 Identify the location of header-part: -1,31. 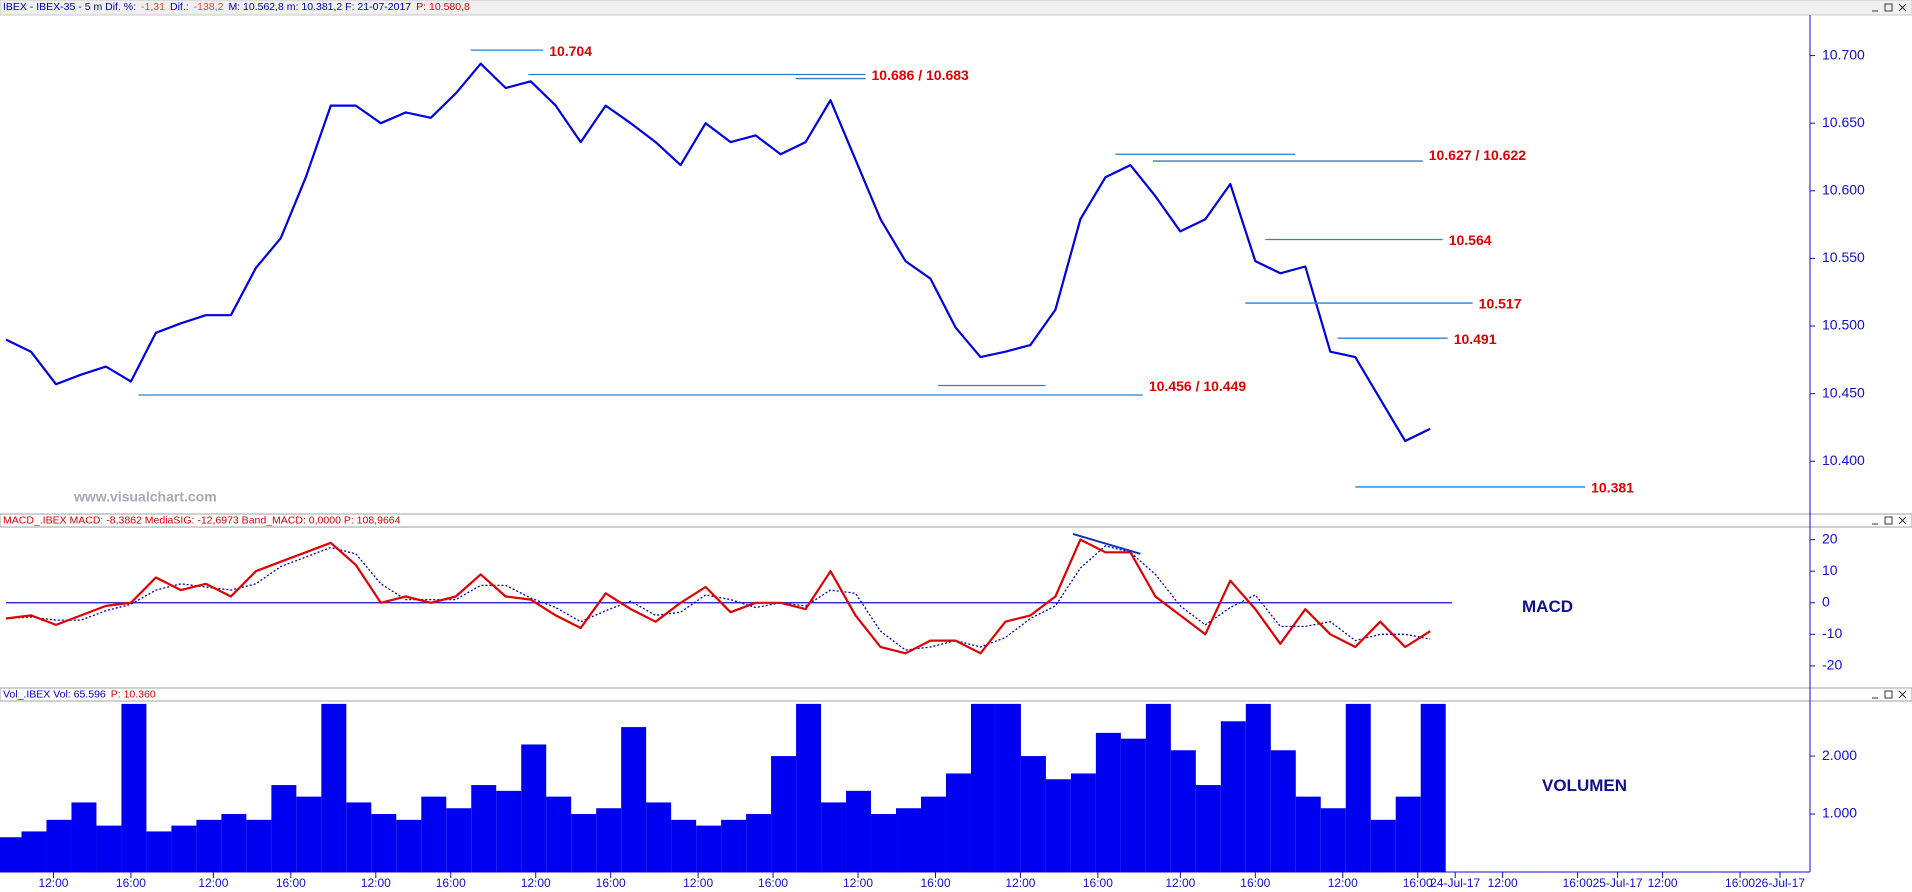
(153, 7).